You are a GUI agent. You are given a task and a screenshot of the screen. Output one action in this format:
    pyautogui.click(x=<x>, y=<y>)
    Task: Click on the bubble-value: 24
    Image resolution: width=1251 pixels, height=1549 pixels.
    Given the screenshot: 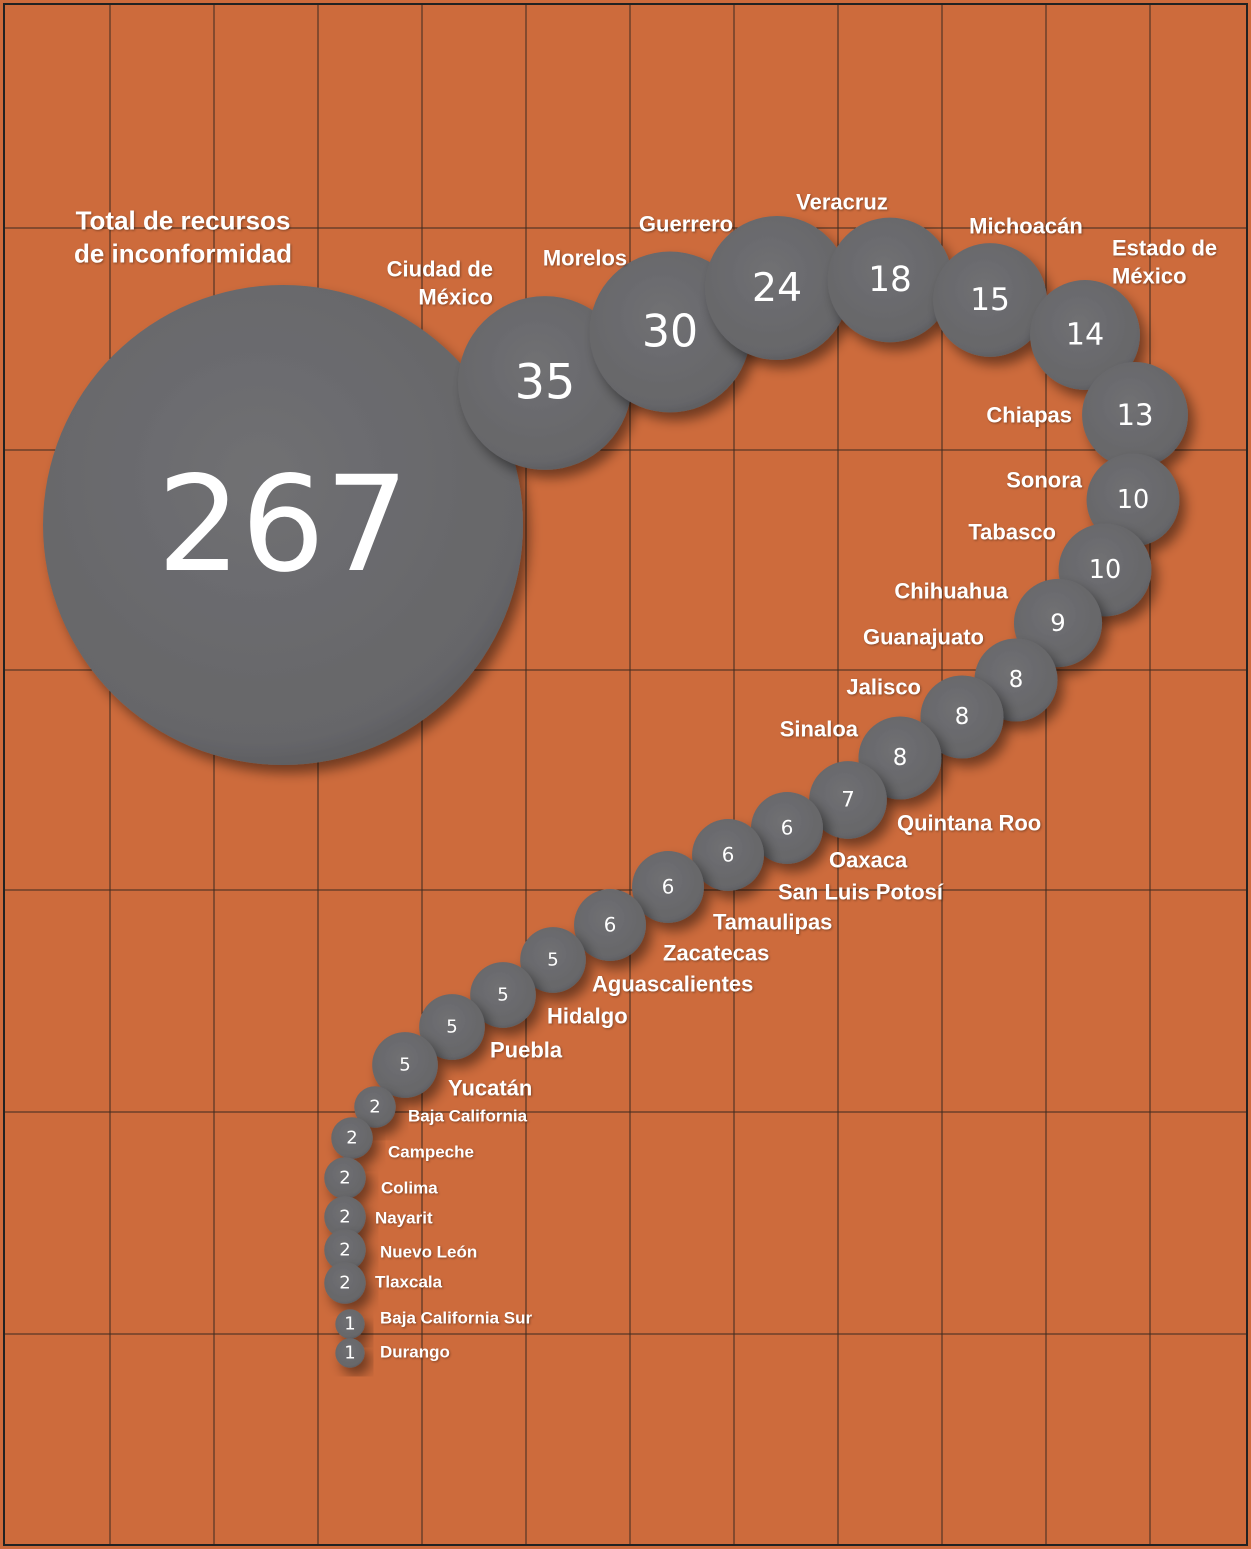 What is the action you would take?
    pyautogui.click(x=777, y=288)
    